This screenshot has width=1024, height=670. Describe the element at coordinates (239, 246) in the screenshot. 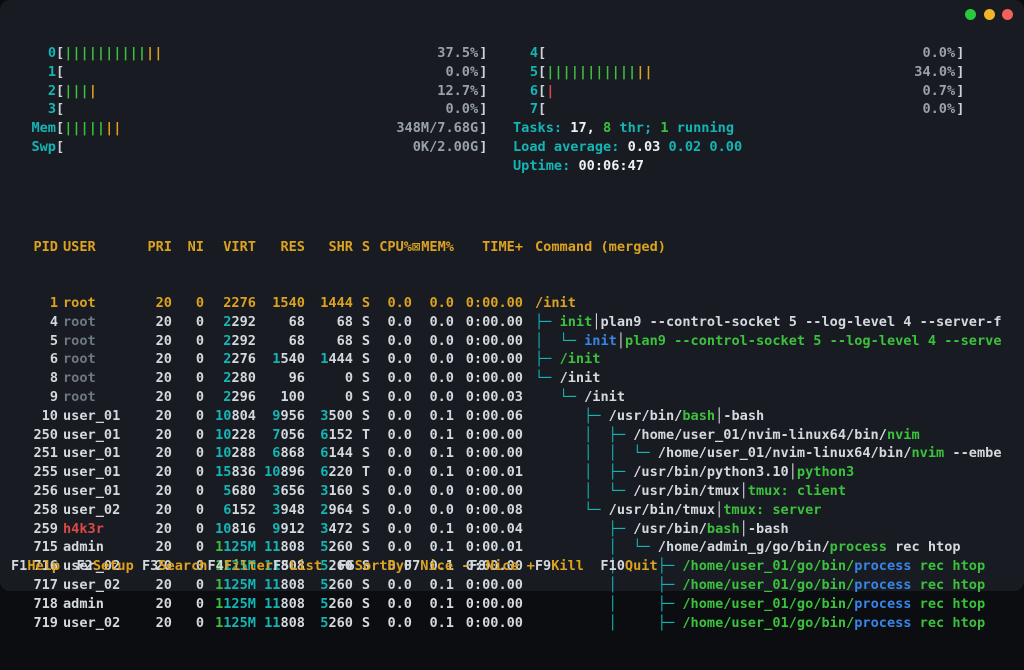

I see `column-header-virt: VIRT` at that location.